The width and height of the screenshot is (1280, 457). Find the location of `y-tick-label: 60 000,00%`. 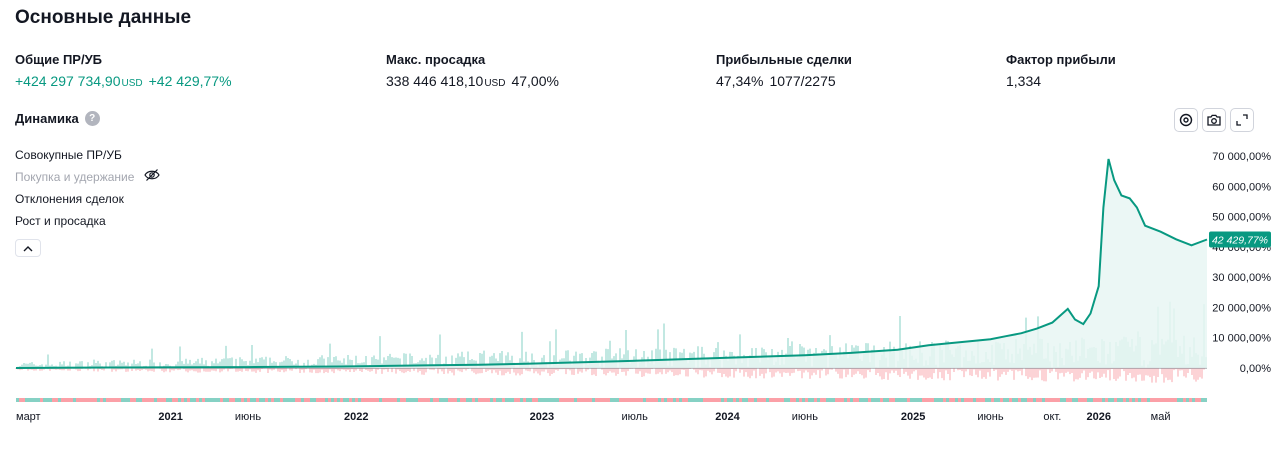

y-tick-label: 60 000,00% is located at coordinates (1241, 187).